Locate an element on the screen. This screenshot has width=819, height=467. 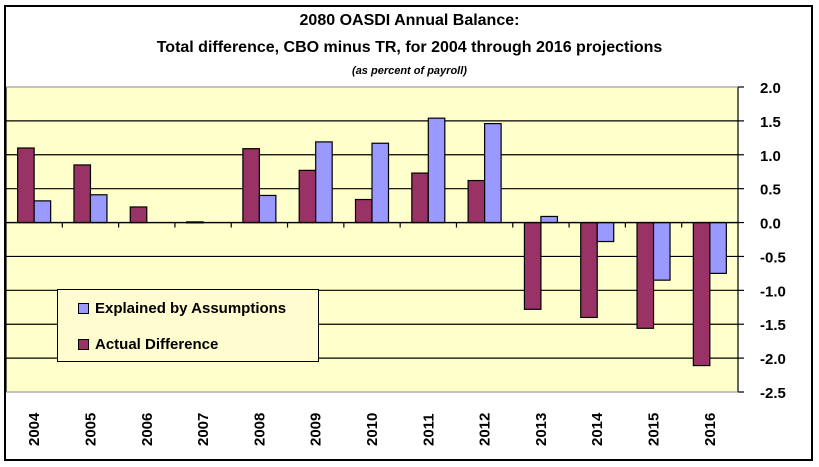
x-tick-label: 2008 is located at coordinates (259, 429).